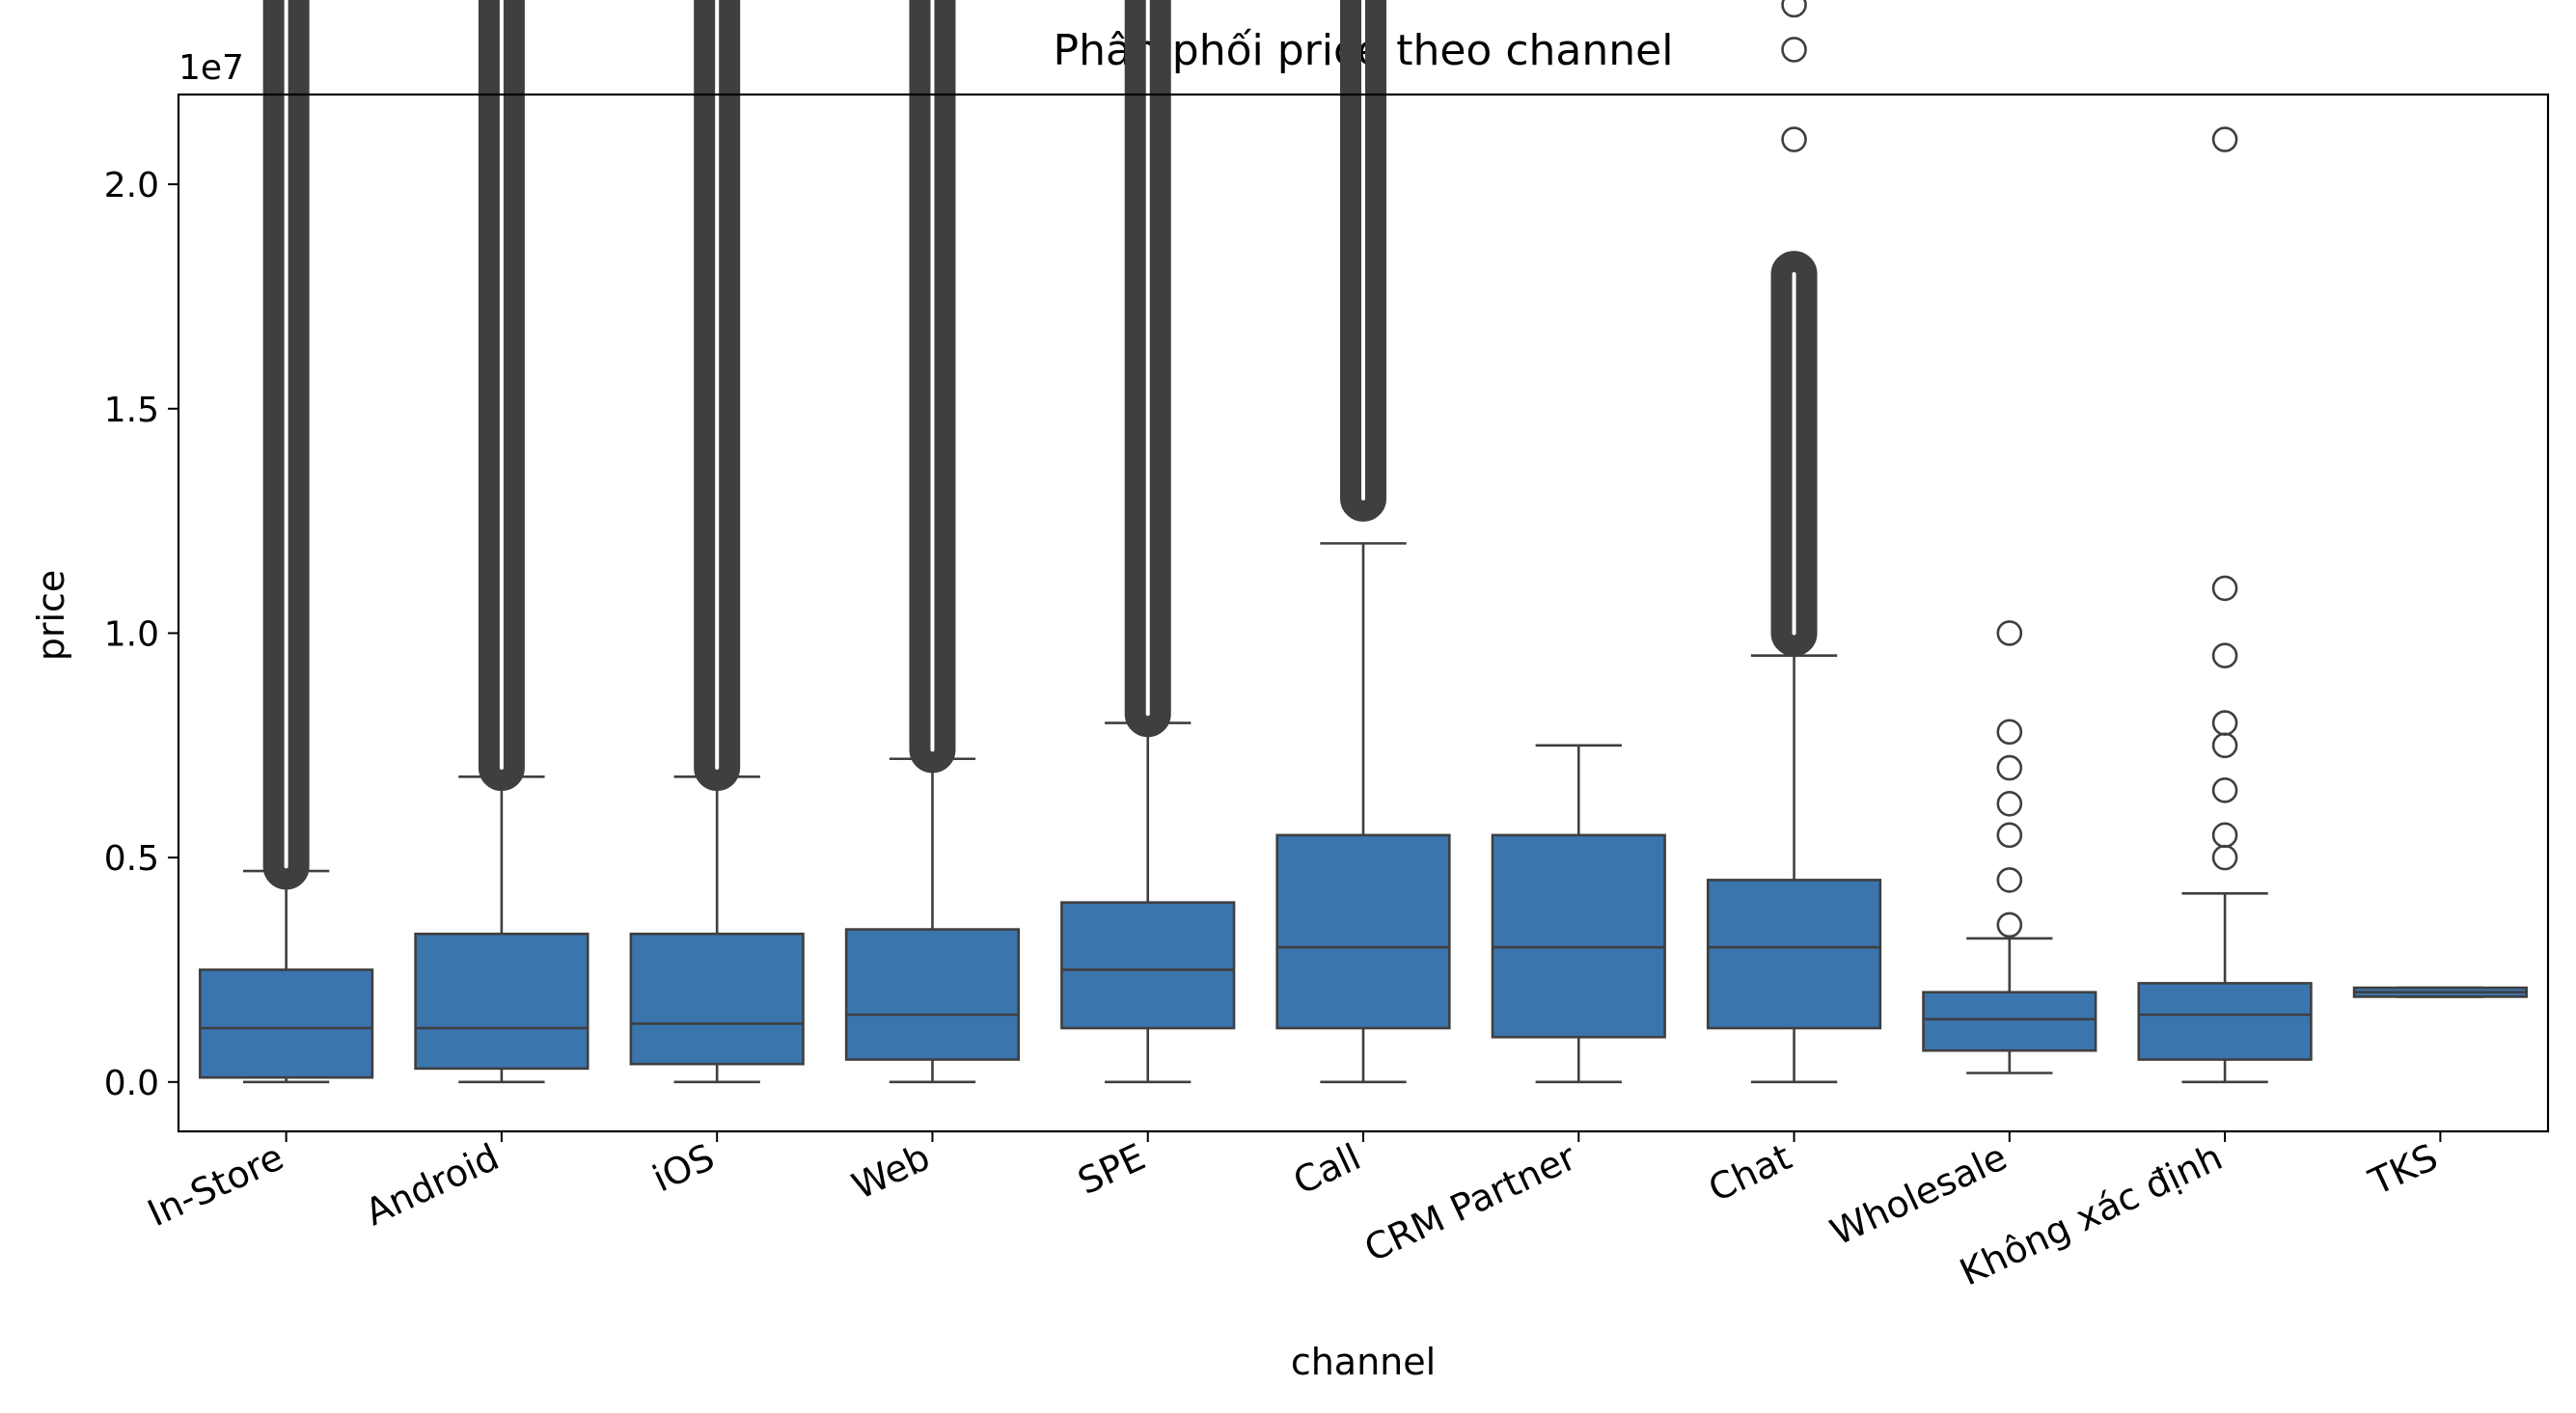  What do you see at coordinates (1148, 542) in the screenshot?
I see `box-group-spe` at bounding box center [1148, 542].